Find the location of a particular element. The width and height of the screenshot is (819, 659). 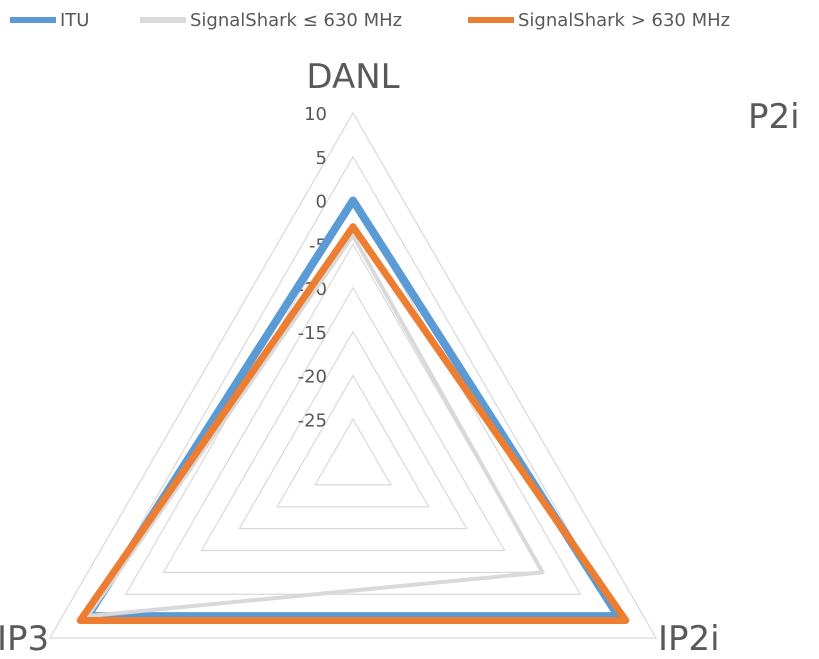

corner-label: P2i is located at coordinates (774, 117).